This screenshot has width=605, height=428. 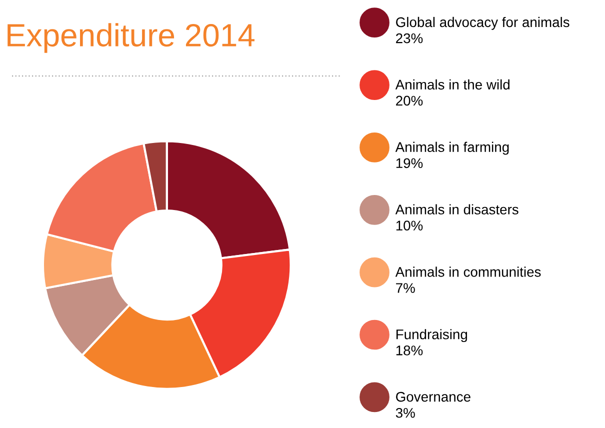 I want to click on legend-label: Animals in disasters, so click(x=456, y=209).